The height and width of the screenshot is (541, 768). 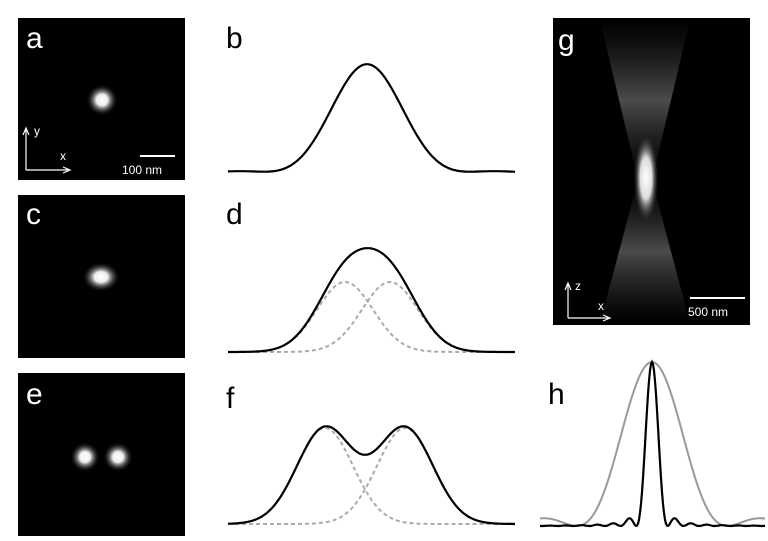 What do you see at coordinates (578, 286) in the screenshot?
I see `axis-label: z` at bounding box center [578, 286].